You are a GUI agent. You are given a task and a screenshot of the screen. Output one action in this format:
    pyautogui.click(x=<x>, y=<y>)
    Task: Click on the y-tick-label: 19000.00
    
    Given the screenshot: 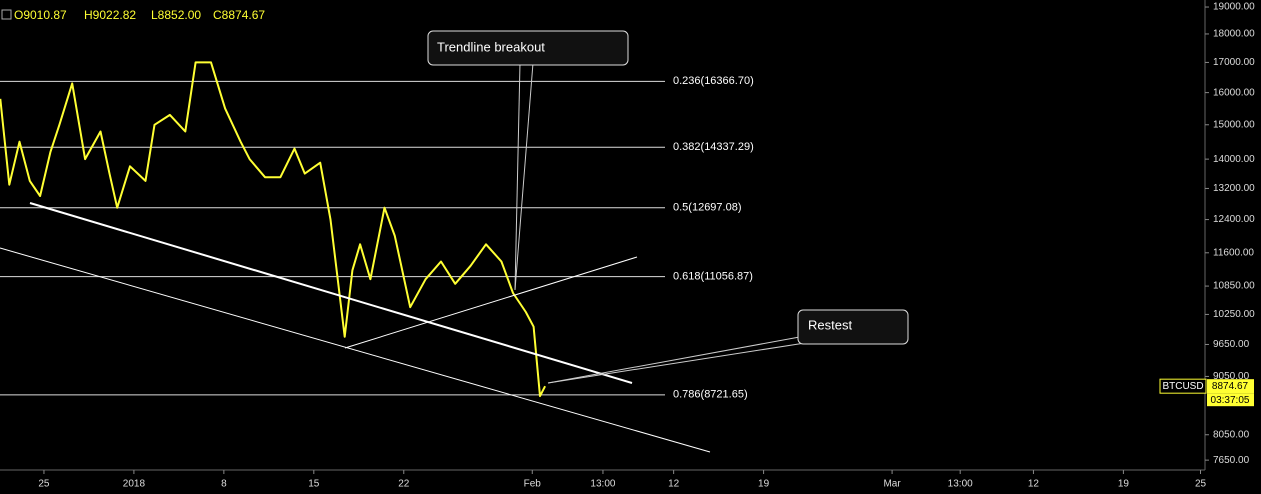 What is the action you would take?
    pyautogui.click(x=1234, y=7)
    